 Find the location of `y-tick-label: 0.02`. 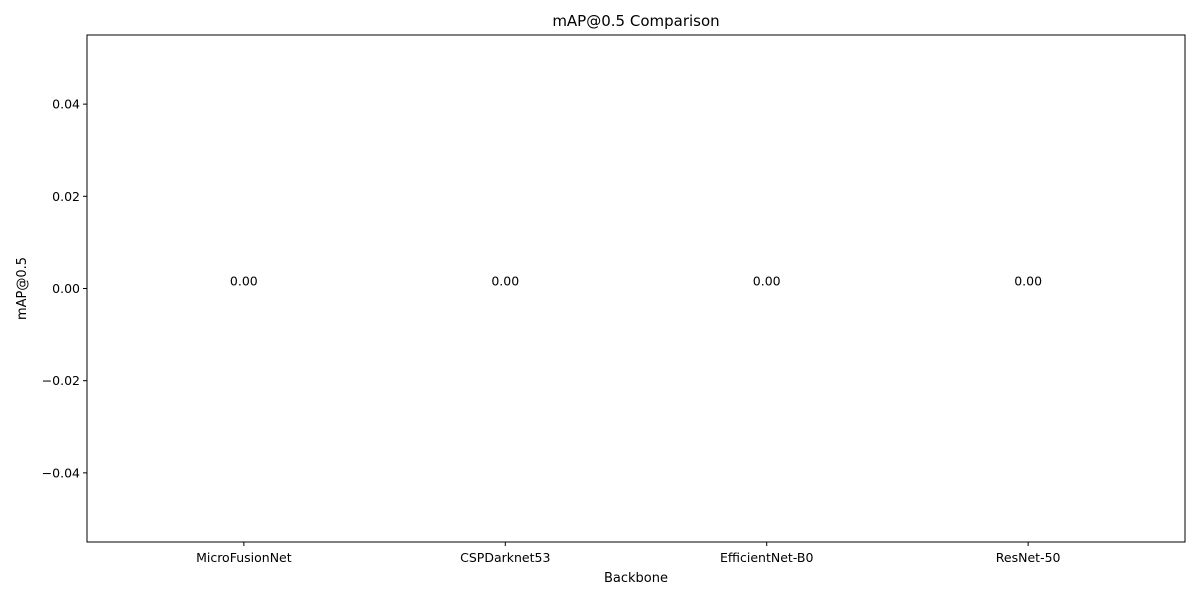

y-tick-label: 0.02 is located at coordinates (66, 196).